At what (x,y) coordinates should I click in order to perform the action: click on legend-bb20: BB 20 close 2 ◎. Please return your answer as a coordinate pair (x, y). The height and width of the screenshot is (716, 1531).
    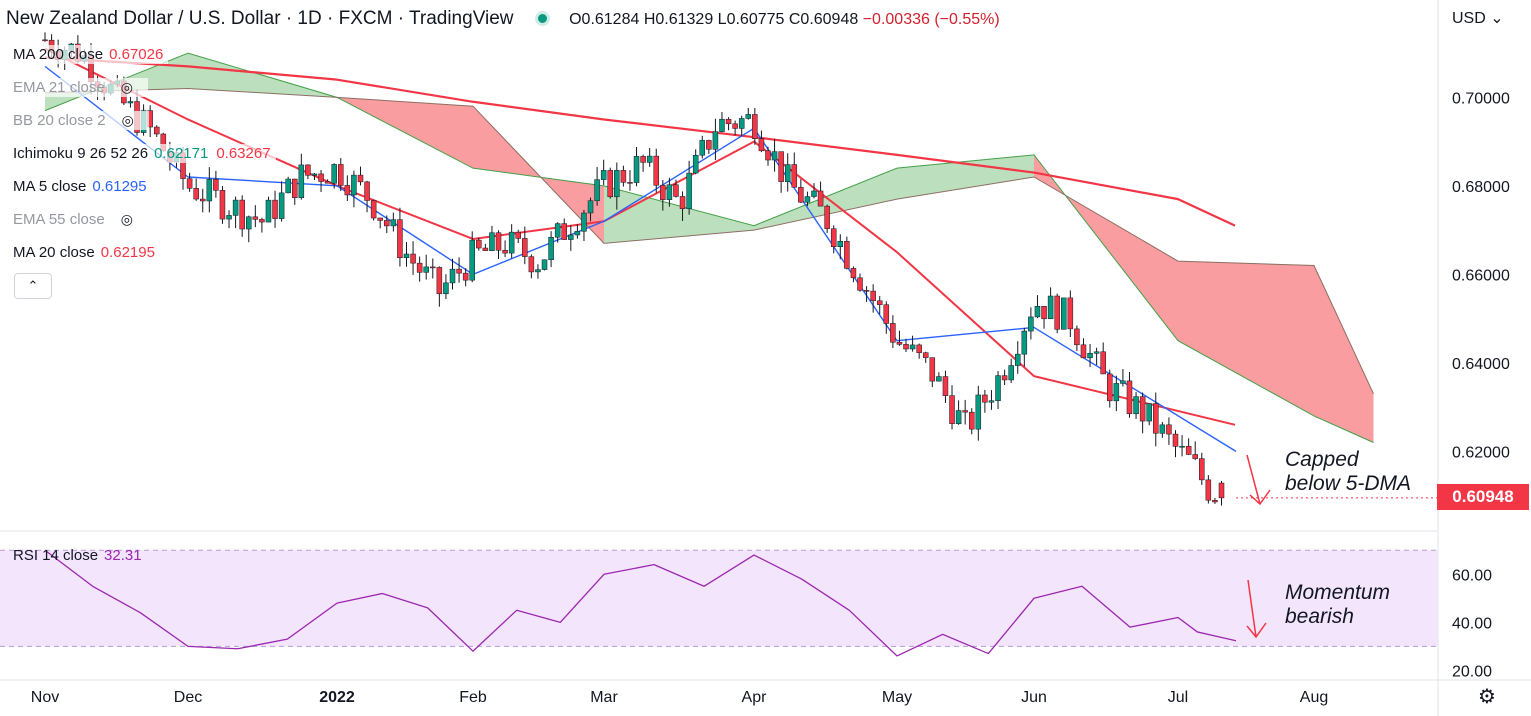
    Looking at the image, I should click on (78, 120).